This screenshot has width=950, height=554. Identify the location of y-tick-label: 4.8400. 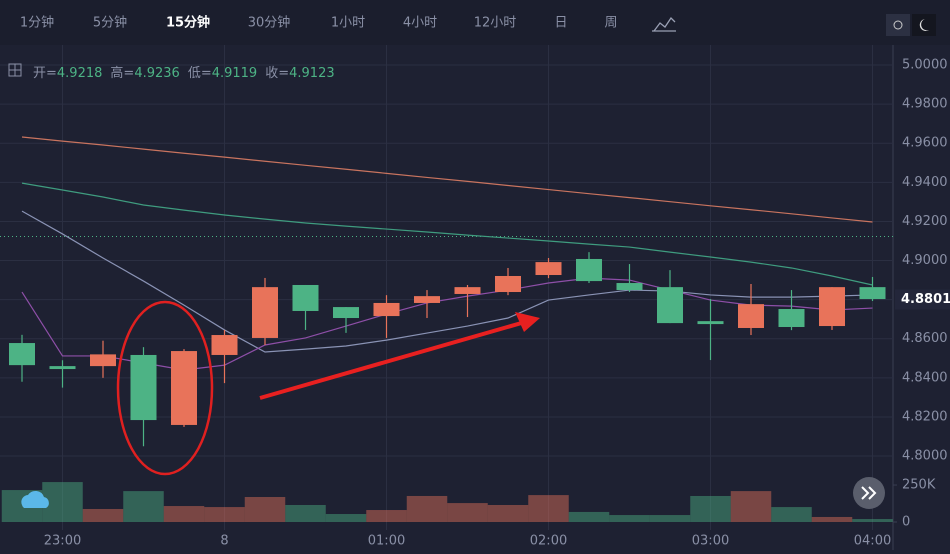
(925, 377).